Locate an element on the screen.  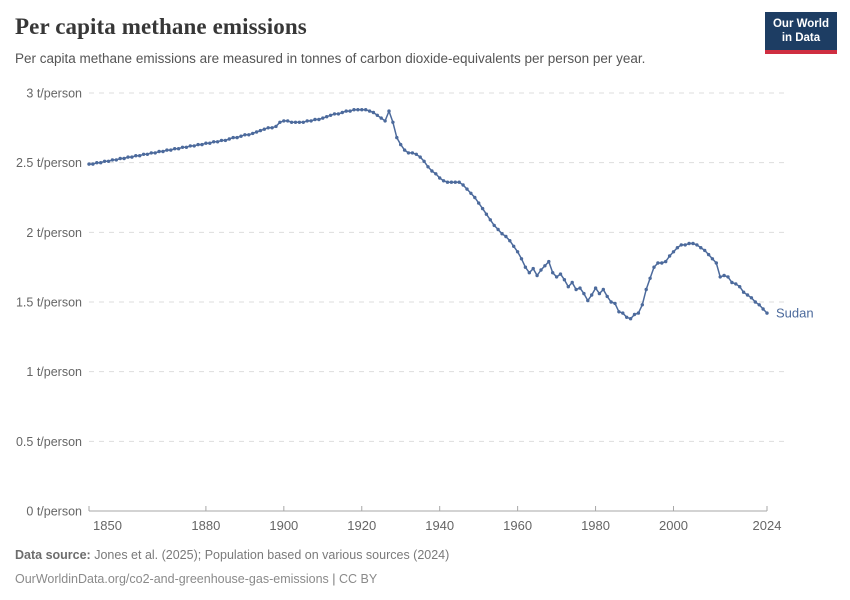
owid-logo: Our World in Data is located at coordinates (800, 33).